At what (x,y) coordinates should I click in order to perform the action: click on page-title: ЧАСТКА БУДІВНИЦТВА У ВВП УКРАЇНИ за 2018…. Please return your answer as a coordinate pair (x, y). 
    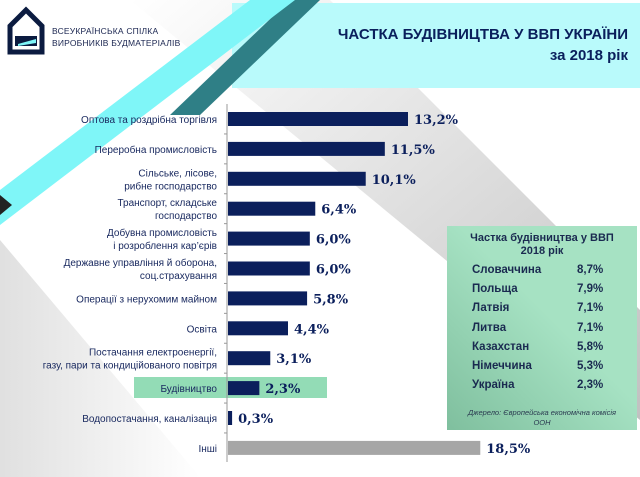
    Looking at the image, I should click on (483, 45).